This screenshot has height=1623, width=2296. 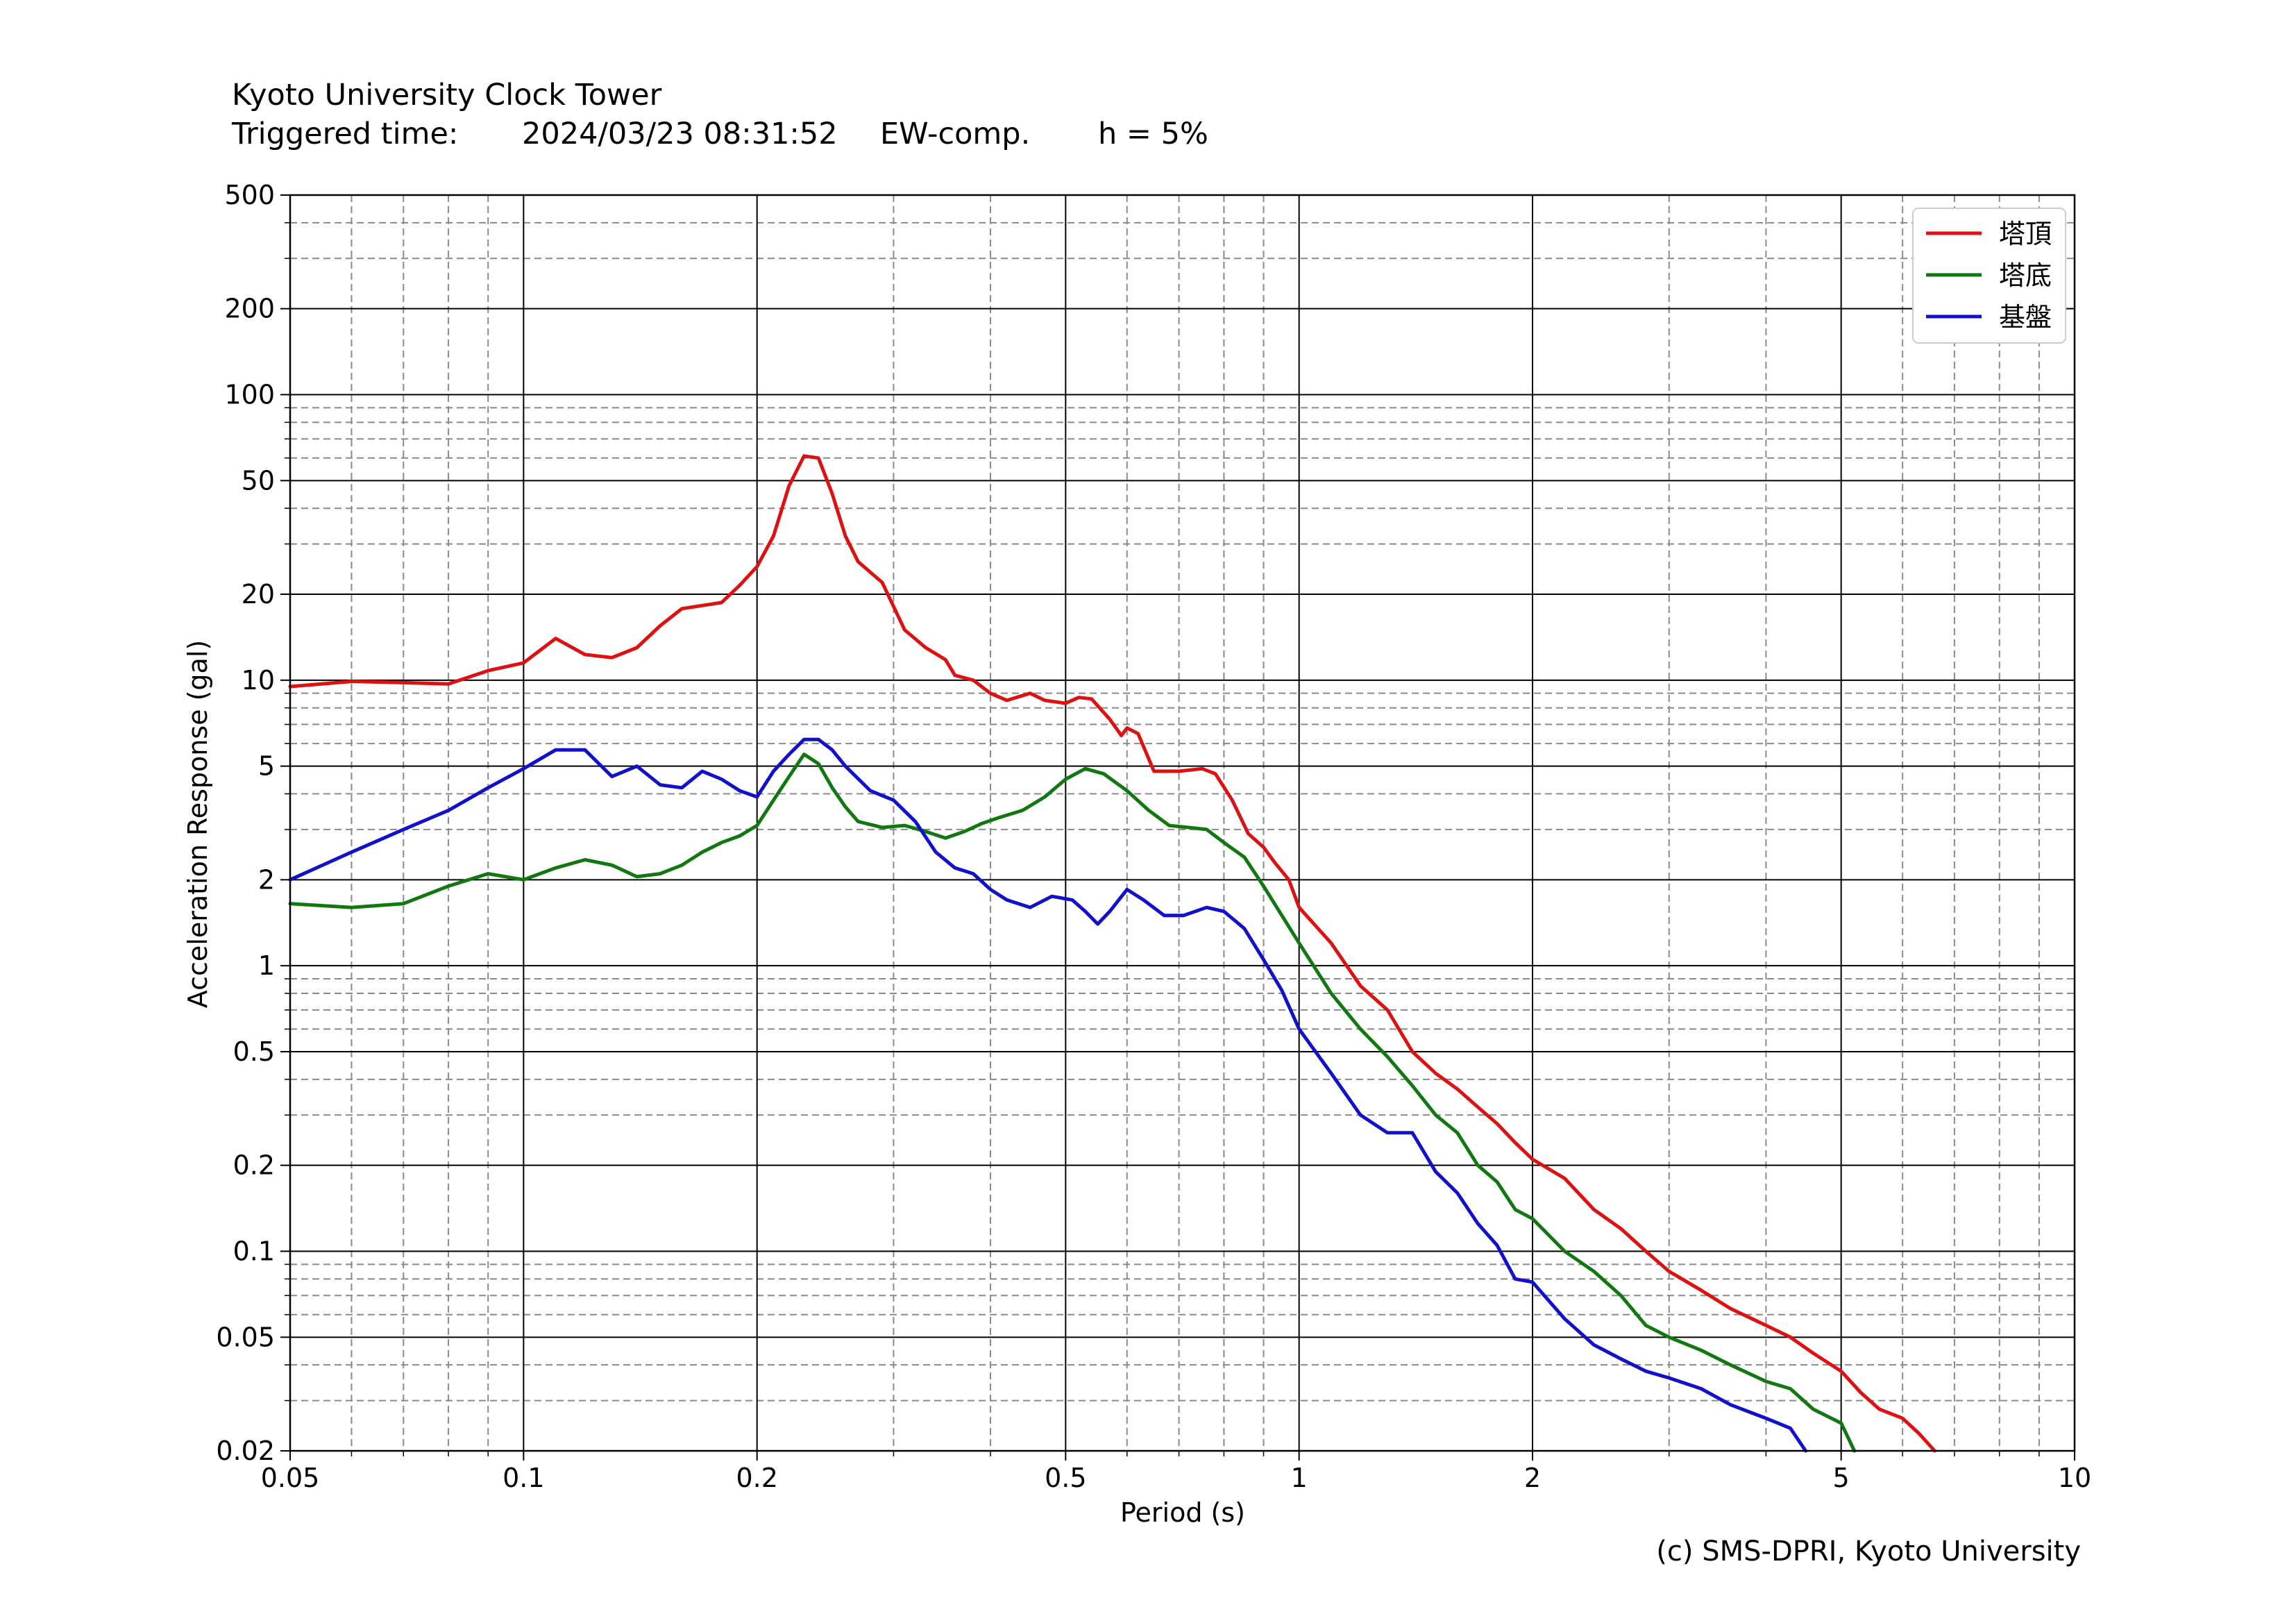 What do you see at coordinates (1532, 1478) in the screenshot?
I see `x-tick-label: 2` at bounding box center [1532, 1478].